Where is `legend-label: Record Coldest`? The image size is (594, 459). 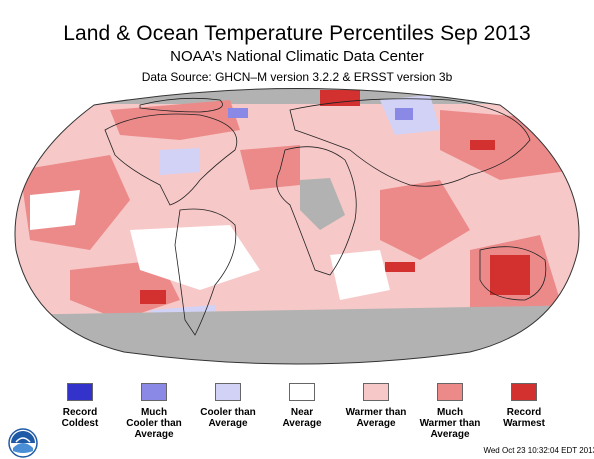
legend-label: Record Coldest is located at coordinates (80, 418).